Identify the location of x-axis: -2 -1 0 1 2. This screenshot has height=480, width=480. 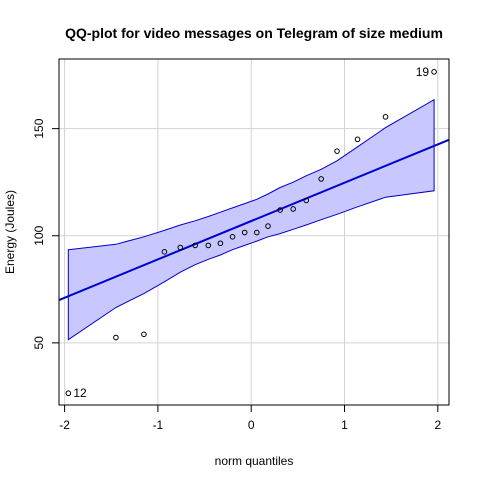
(250, 418).